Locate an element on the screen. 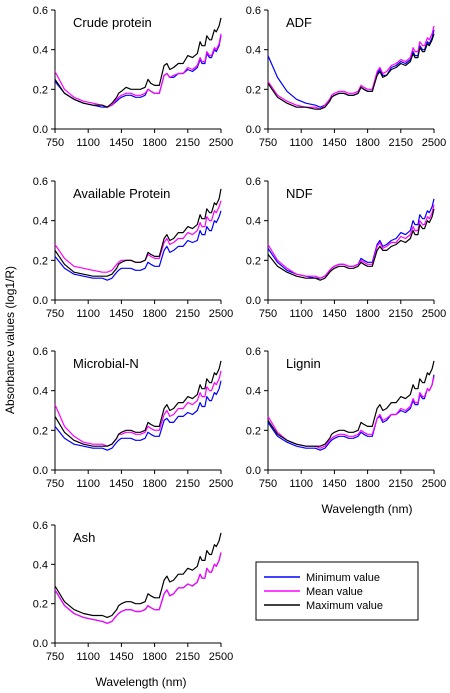 The width and height of the screenshot is (450, 693). panel-ash-x-tick-label: 1100 is located at coordinates (88, 657).